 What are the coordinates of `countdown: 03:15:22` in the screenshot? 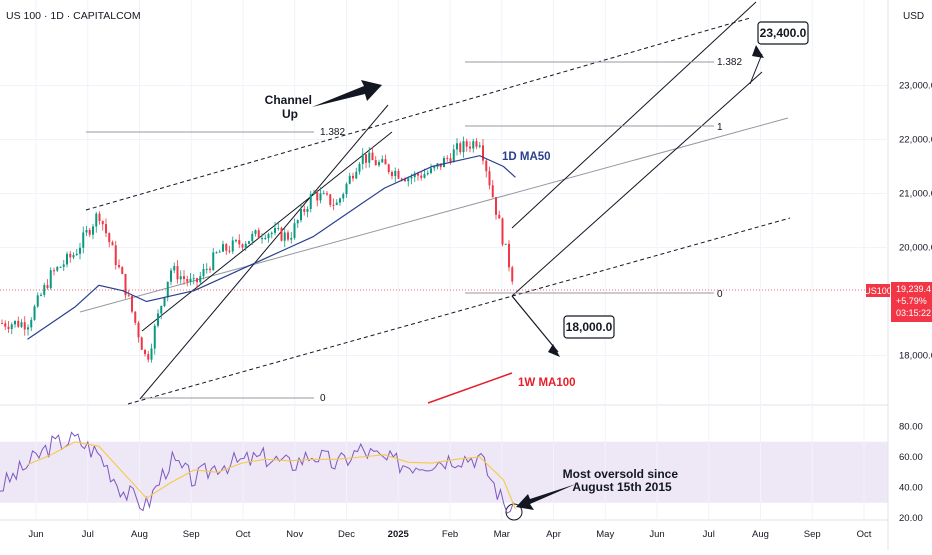 It's located at (913, 313).